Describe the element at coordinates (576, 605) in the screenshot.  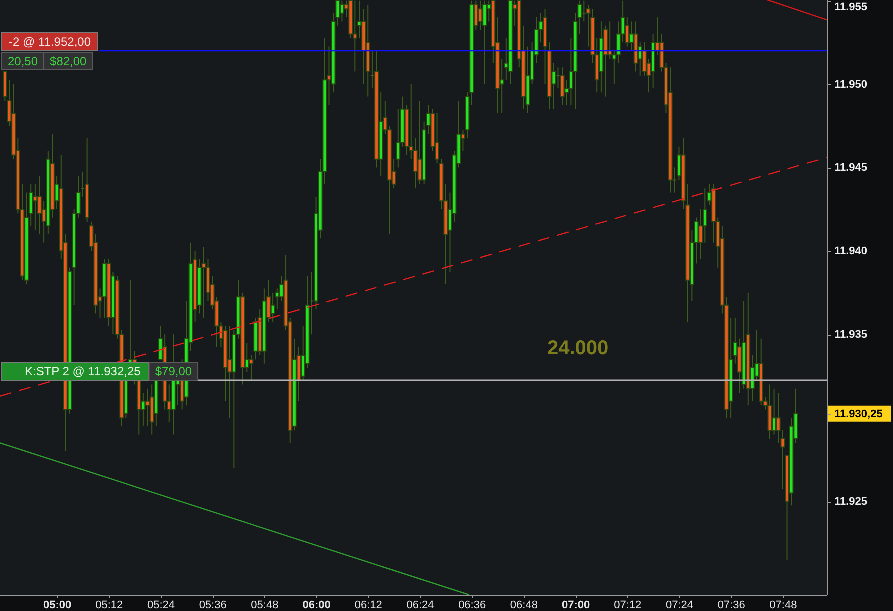
I see `x-tick-label: 07:00` at that location.